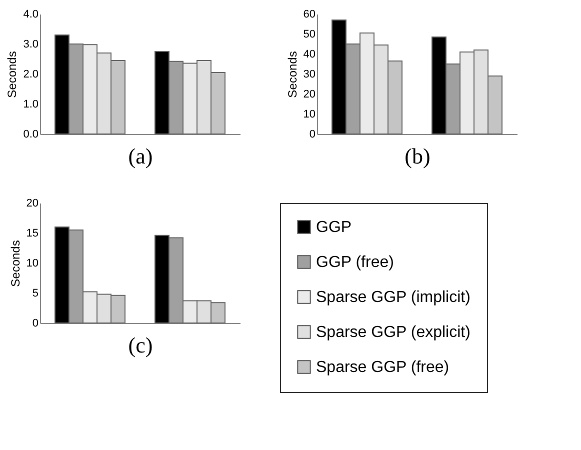 This screenshot has width=581, height=450. What do you see at coordinates (30, 14) in the screenshot?
I see `y-tick-label: 4.0` at bounding box center [30, 14].